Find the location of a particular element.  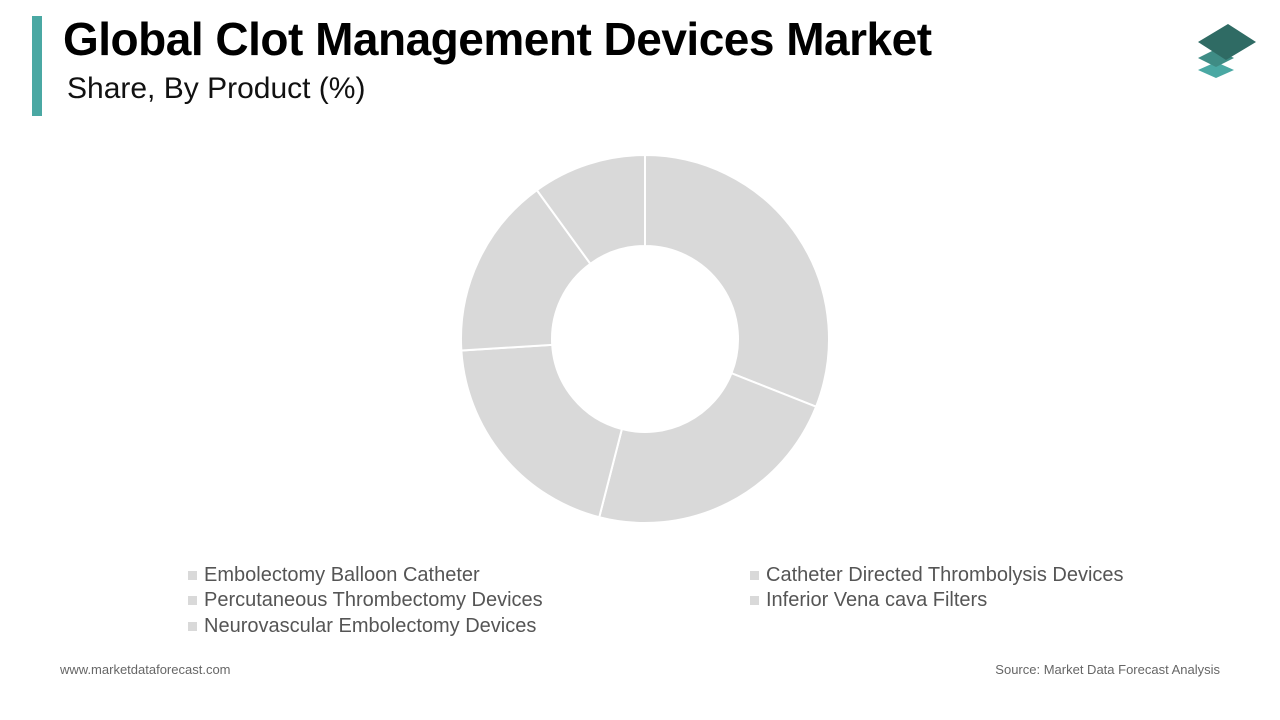

page-subtitle: Share, By Product (%) is located at coordinates (216, 88).